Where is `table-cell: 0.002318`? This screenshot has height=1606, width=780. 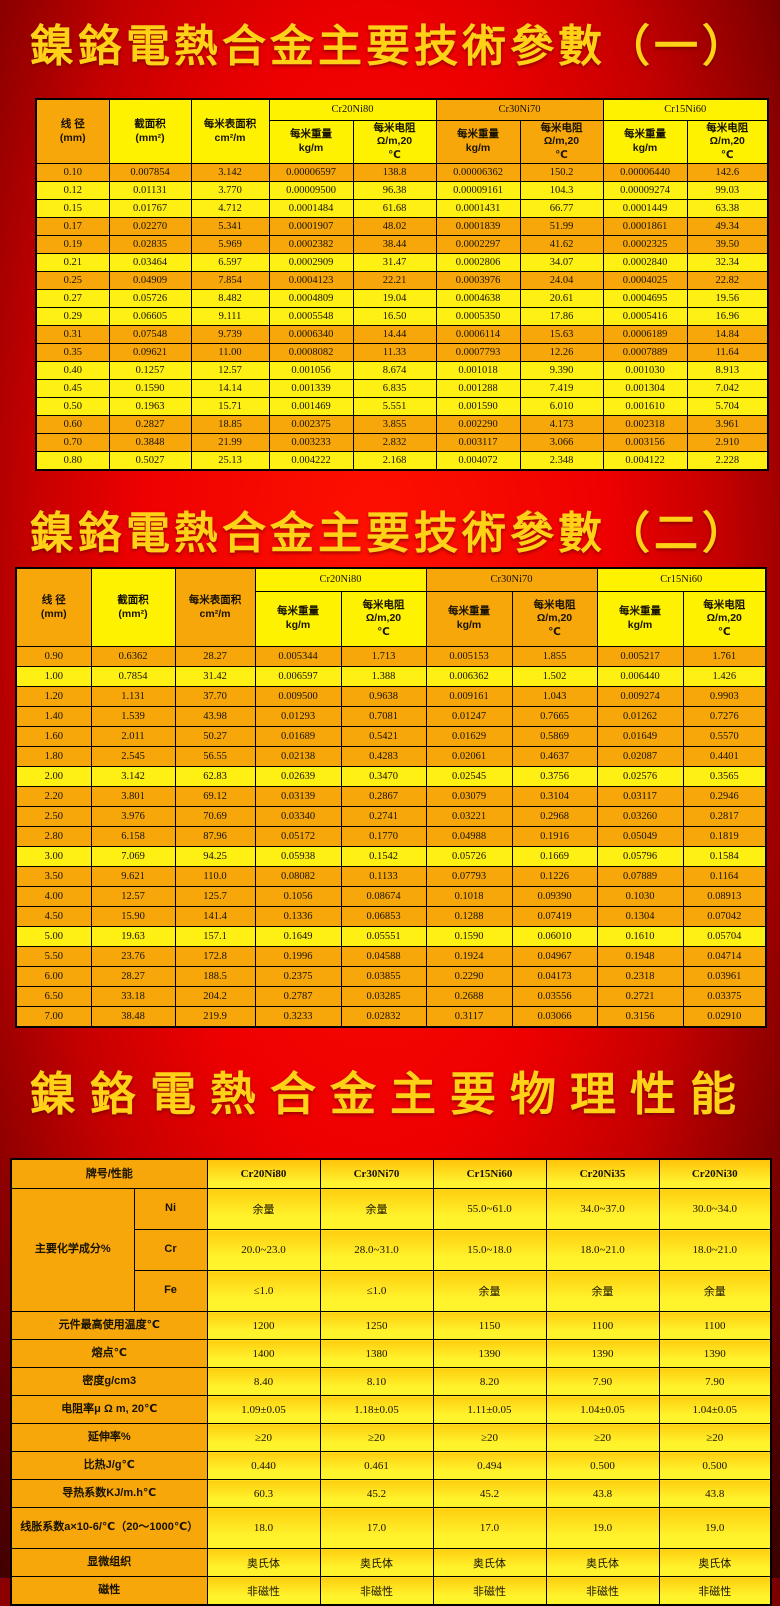 table-cell: 0.002318 is located at coordinates (645, 424).